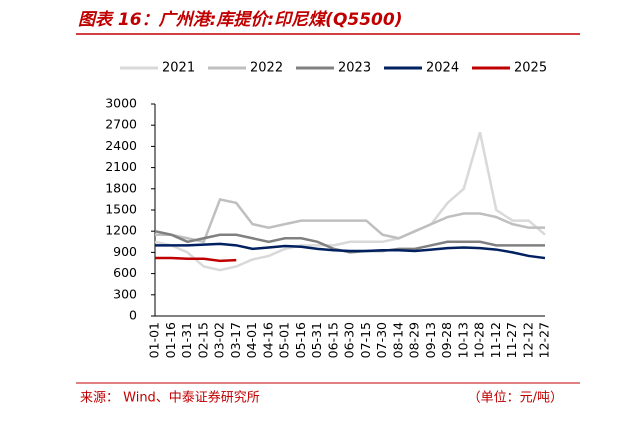 Image resolution: width=640 pixels, height=426 pixels. Describe the element at coordinates (349, 340) in the screenshot. I see `x-tick-label: 06-30` at that location.